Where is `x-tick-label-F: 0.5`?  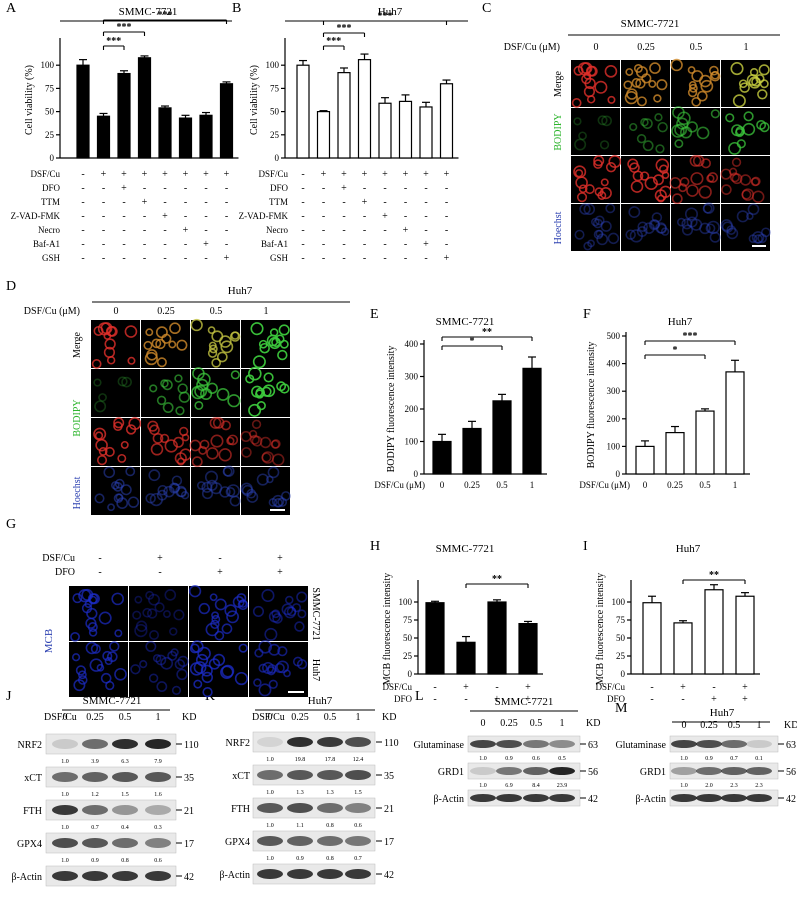 x-tick-label-F: 0.5 is located at coordinates (705, 485).